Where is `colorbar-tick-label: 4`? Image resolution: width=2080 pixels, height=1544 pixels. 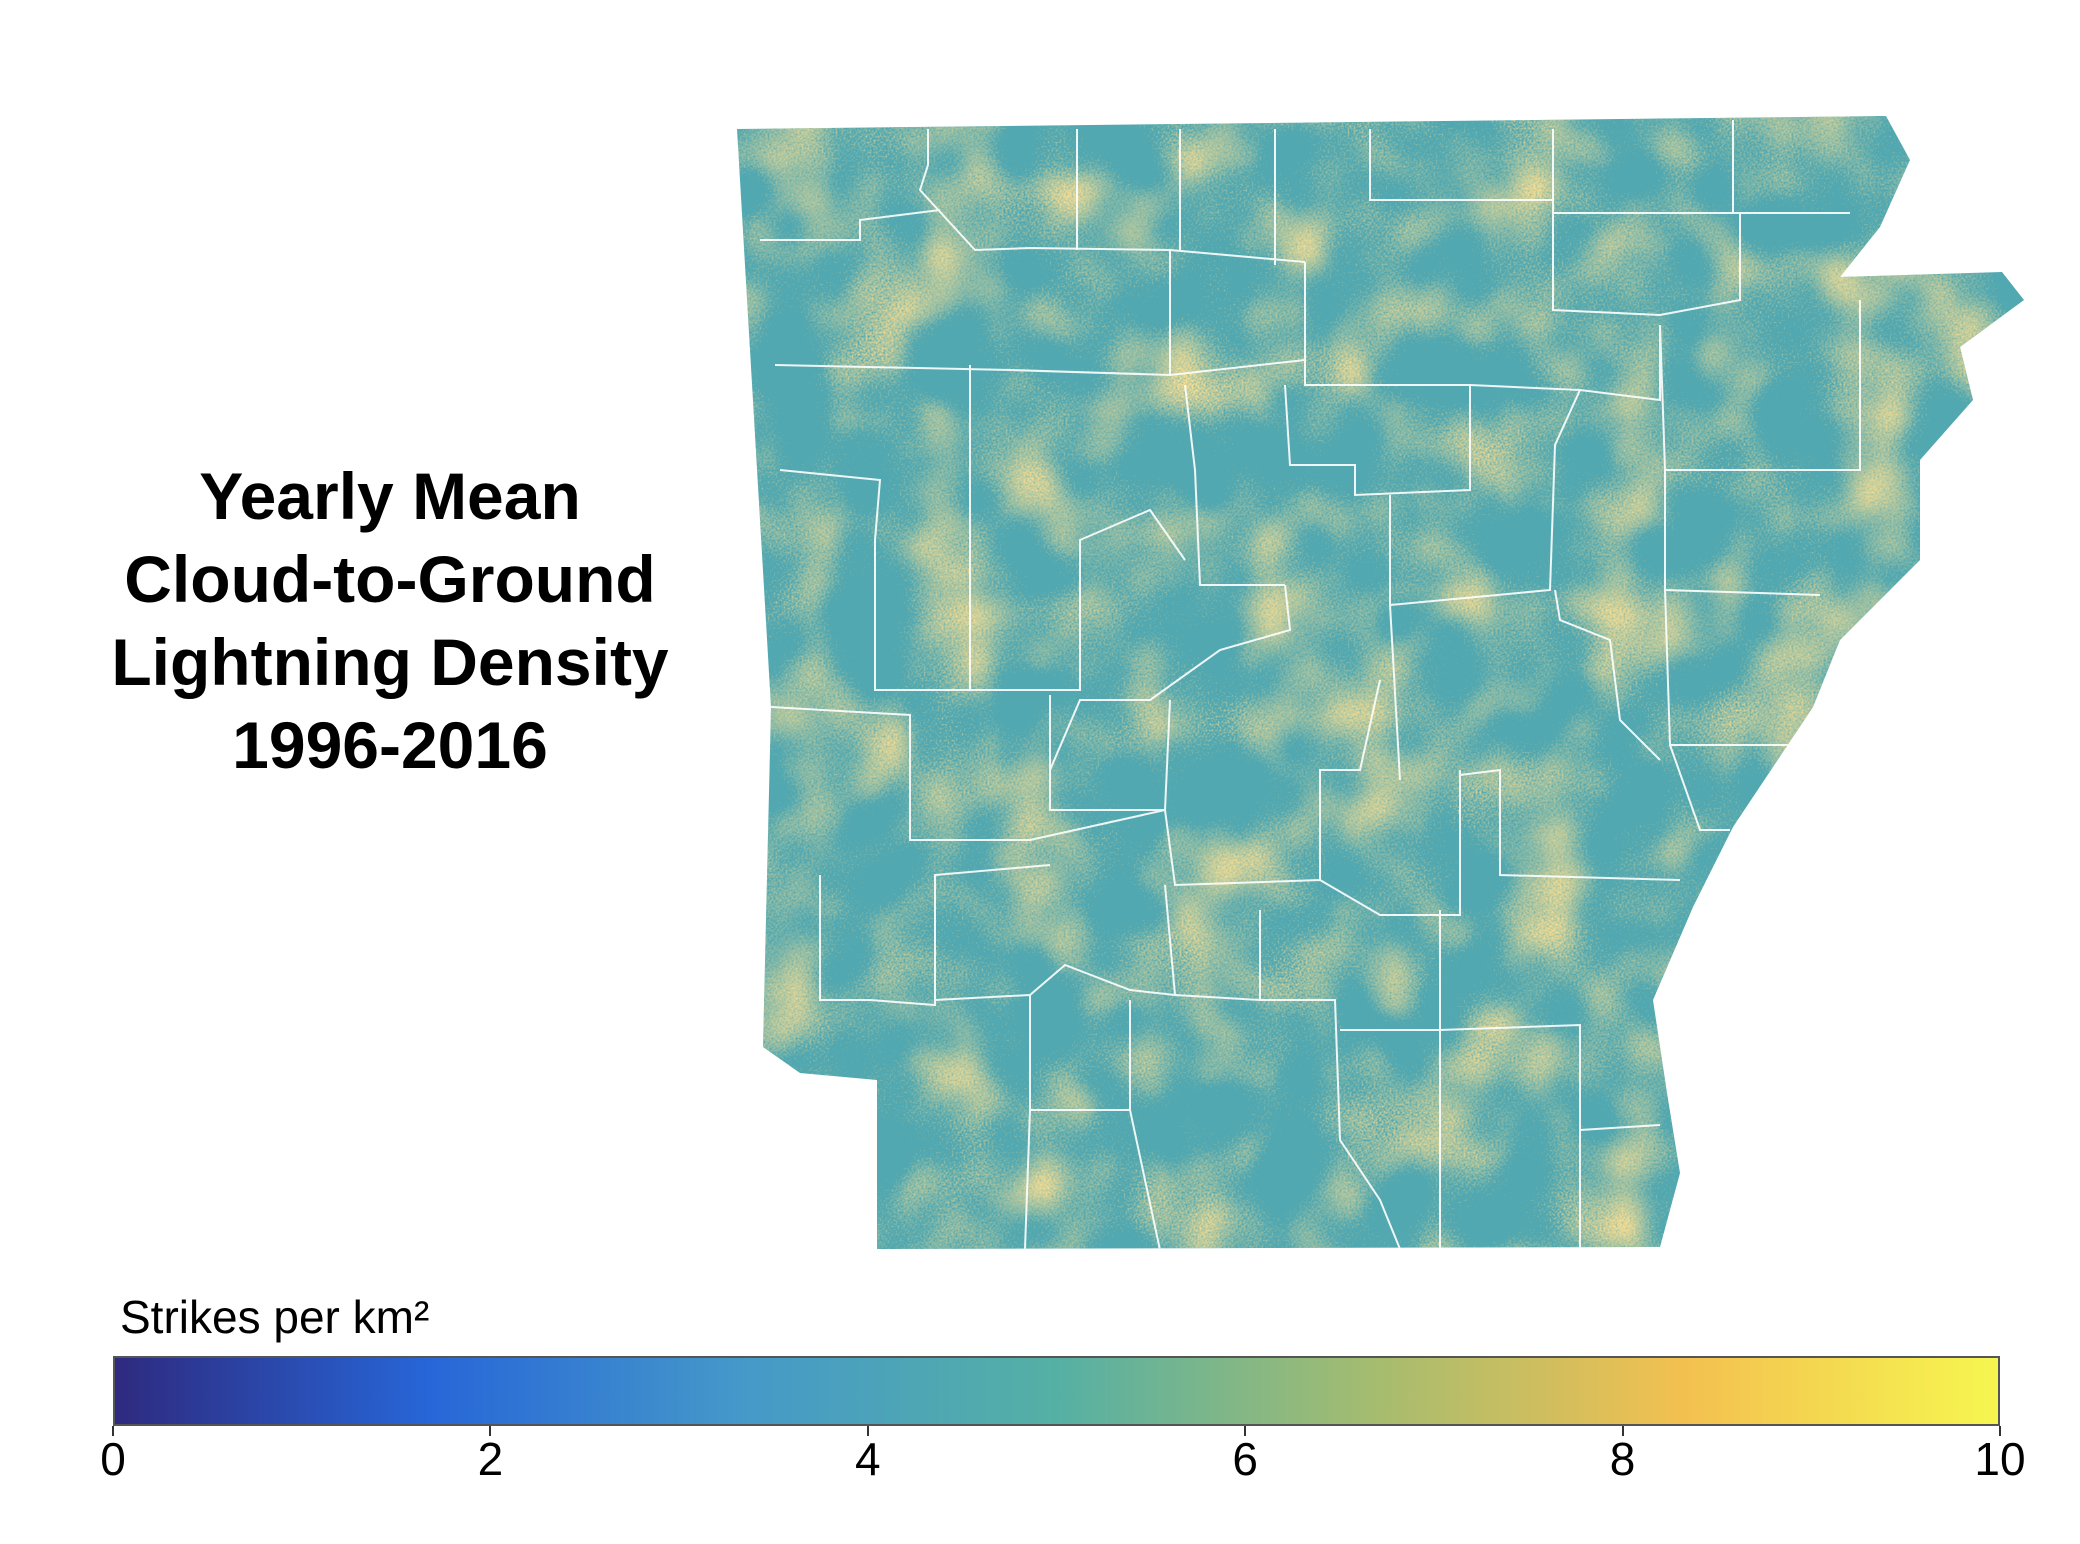
colorbar-tick-label: 4 is located at coordinates (868, 1459).